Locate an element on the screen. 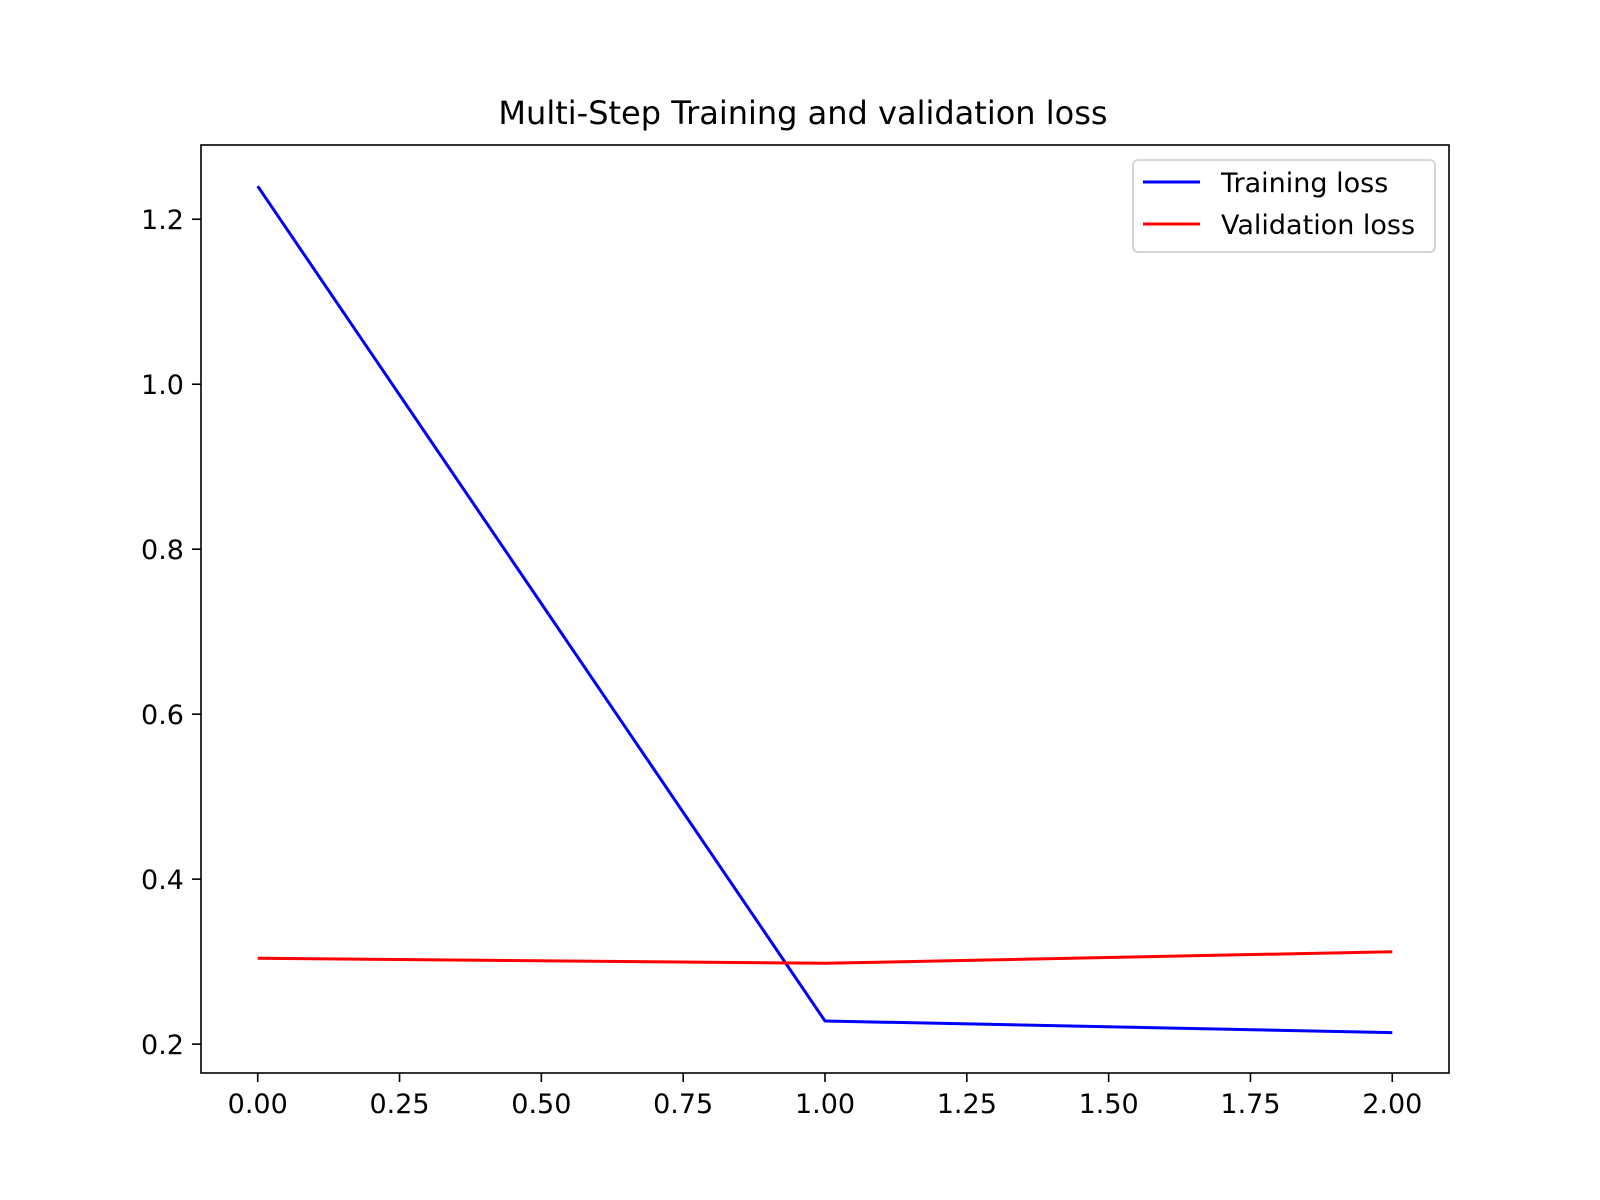  x-tick-label: 1.00 is located at coordinates (825, 1104).